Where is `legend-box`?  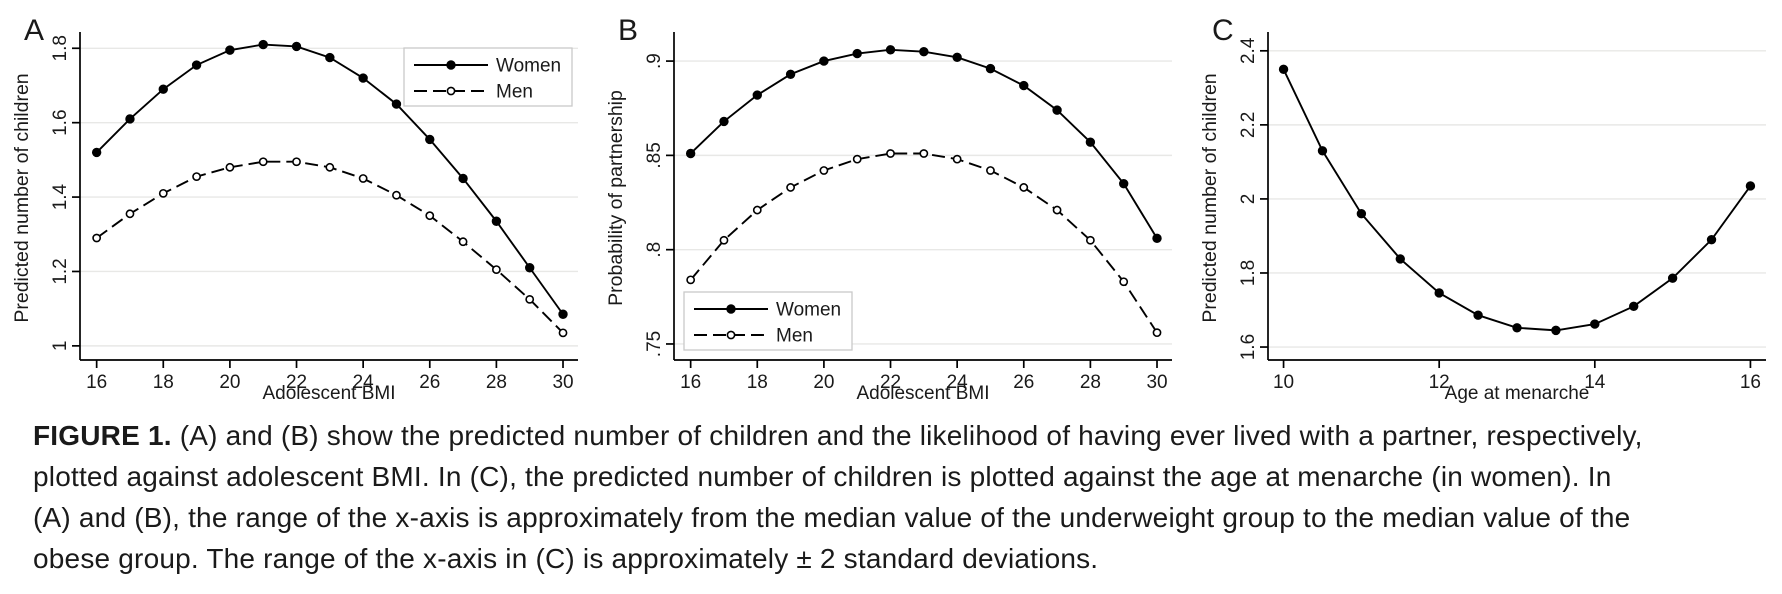
legend-box is located at coordinates (768, 321).